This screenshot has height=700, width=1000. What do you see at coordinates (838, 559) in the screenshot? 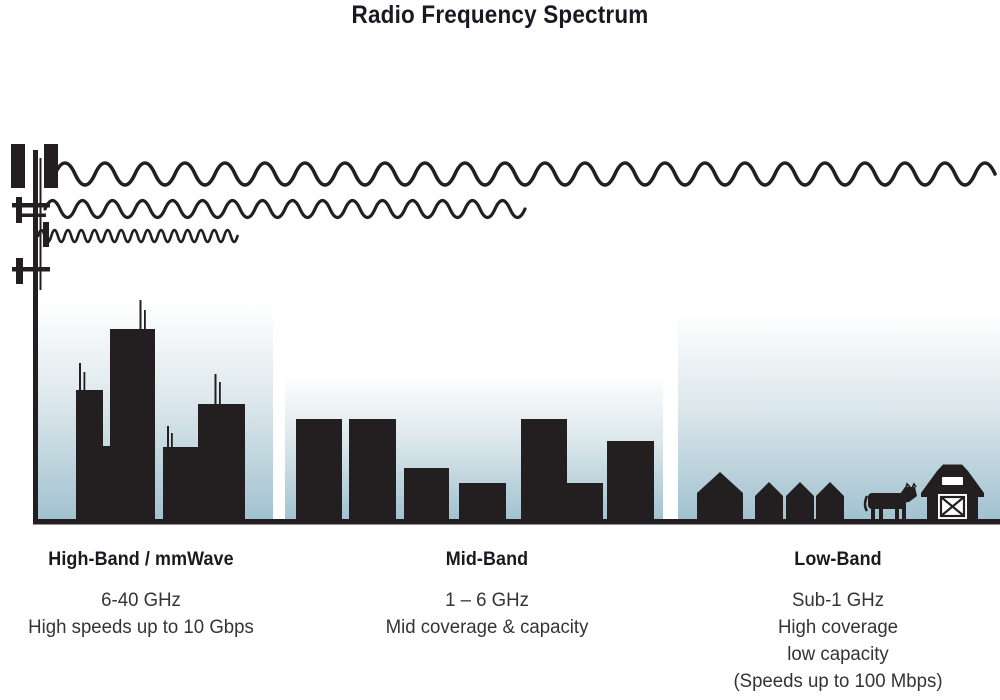
I see `low-band-title: Low-Band` at bounding box center [838, 559].